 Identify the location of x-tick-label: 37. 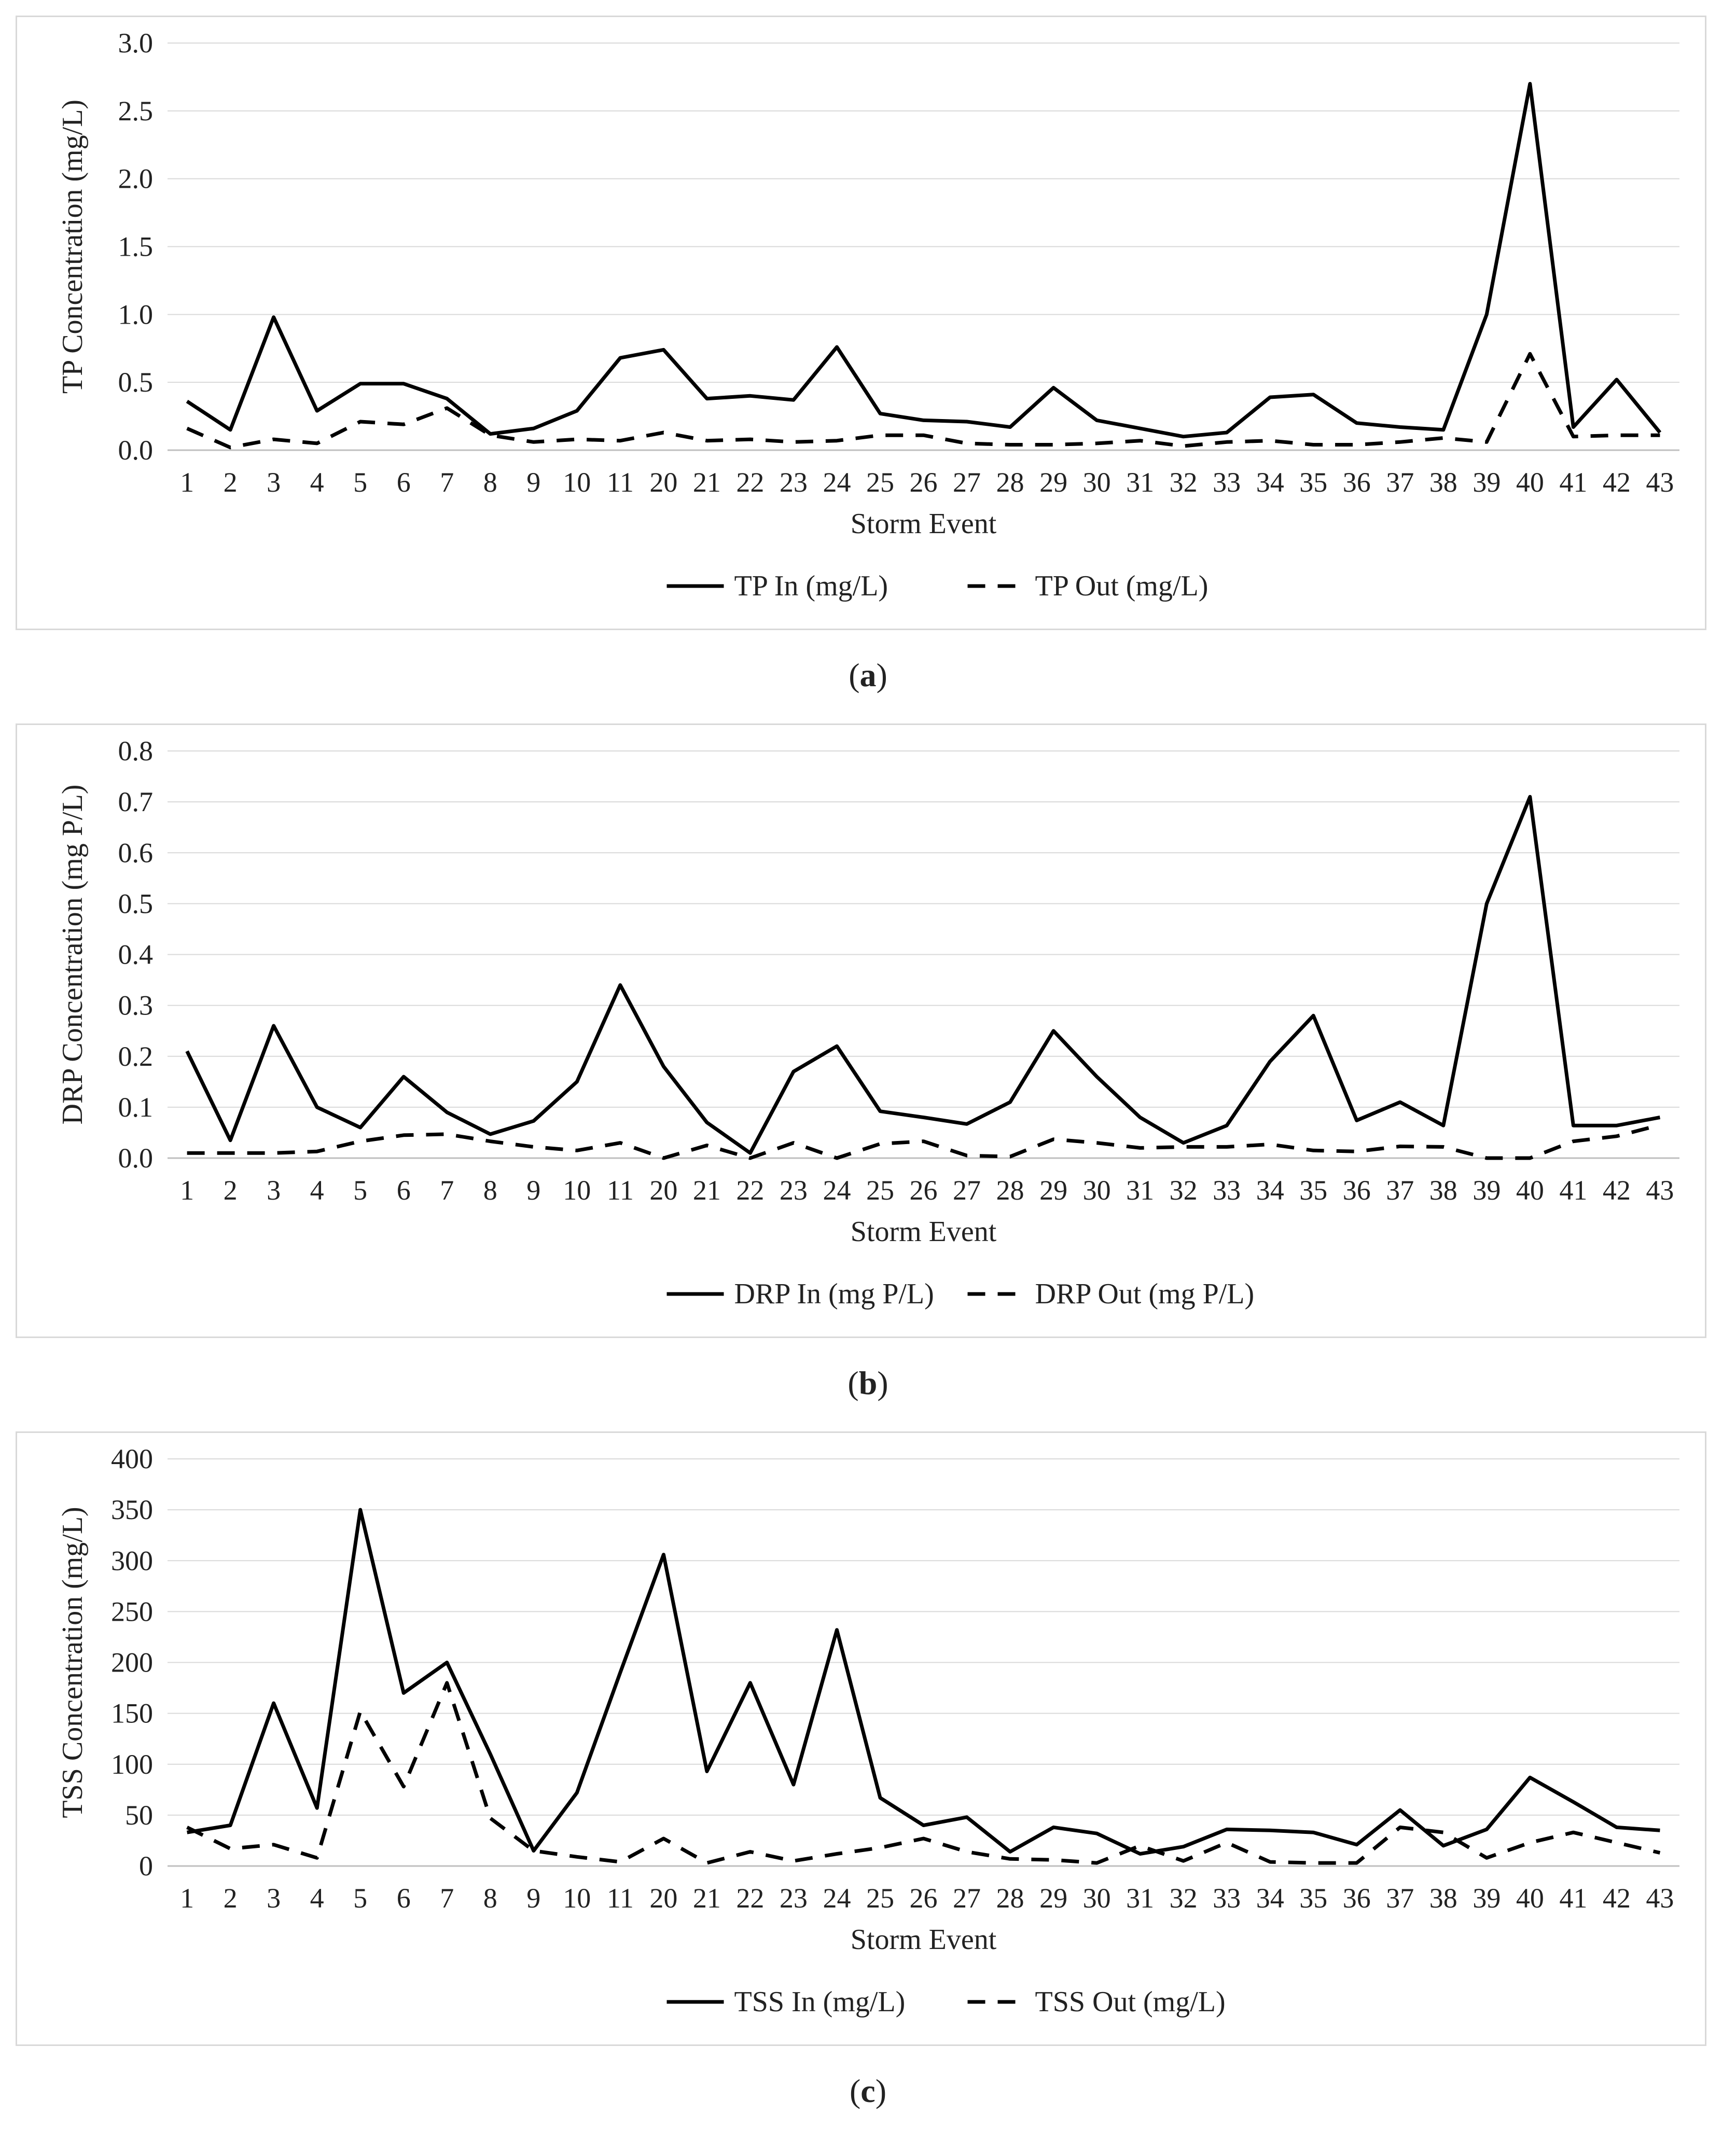
(1400, 1899).